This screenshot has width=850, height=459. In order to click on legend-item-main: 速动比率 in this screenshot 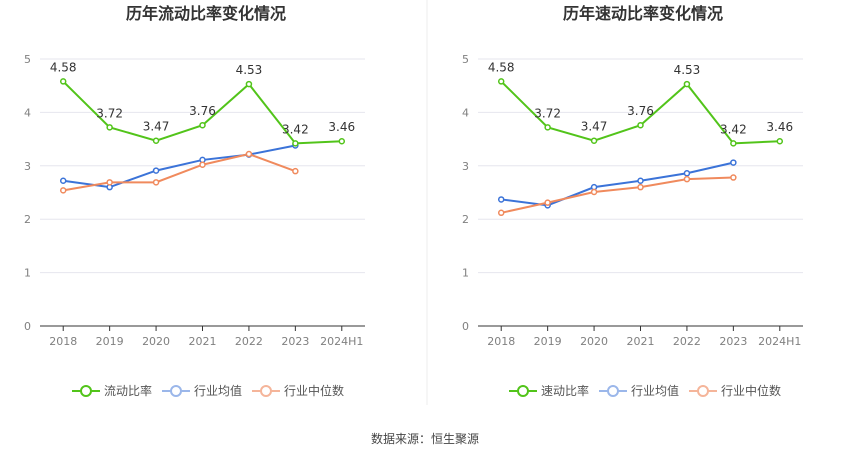, I will do `click(549, 390)`.